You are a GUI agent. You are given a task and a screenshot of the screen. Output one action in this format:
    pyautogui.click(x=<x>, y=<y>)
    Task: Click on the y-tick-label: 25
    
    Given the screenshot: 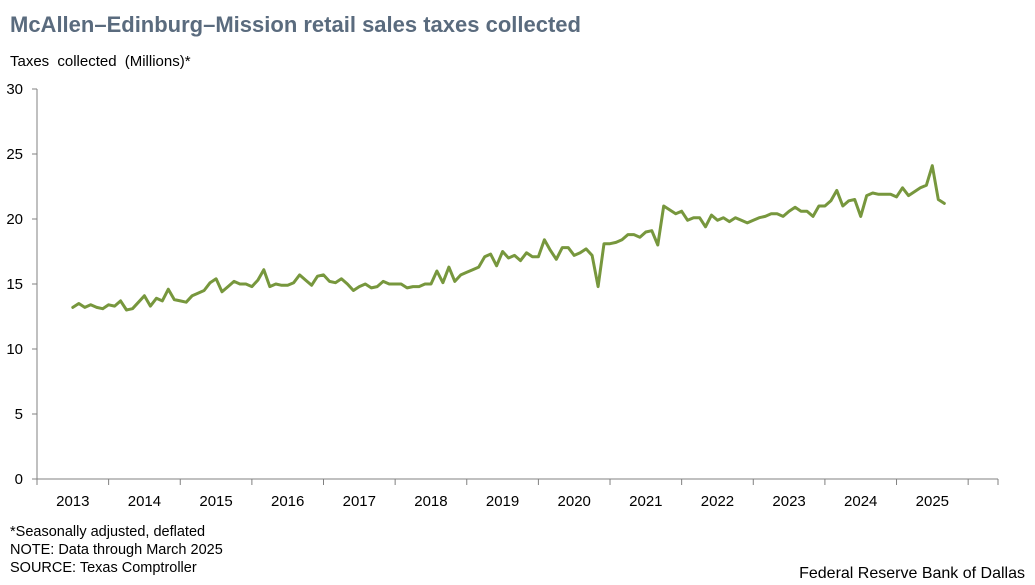 What is the action you would take?
    pyautogui.click(x=14, y=154)
    